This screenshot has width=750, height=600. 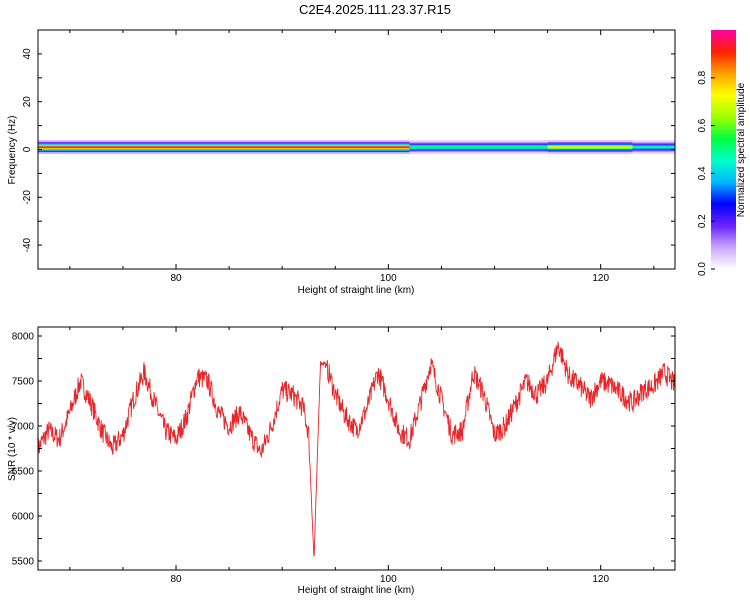 What do you see at coordinates (702, 125) in the screenshot?
I see `colorbar-tick-label: 0.6` at bounding box center [702, 125].